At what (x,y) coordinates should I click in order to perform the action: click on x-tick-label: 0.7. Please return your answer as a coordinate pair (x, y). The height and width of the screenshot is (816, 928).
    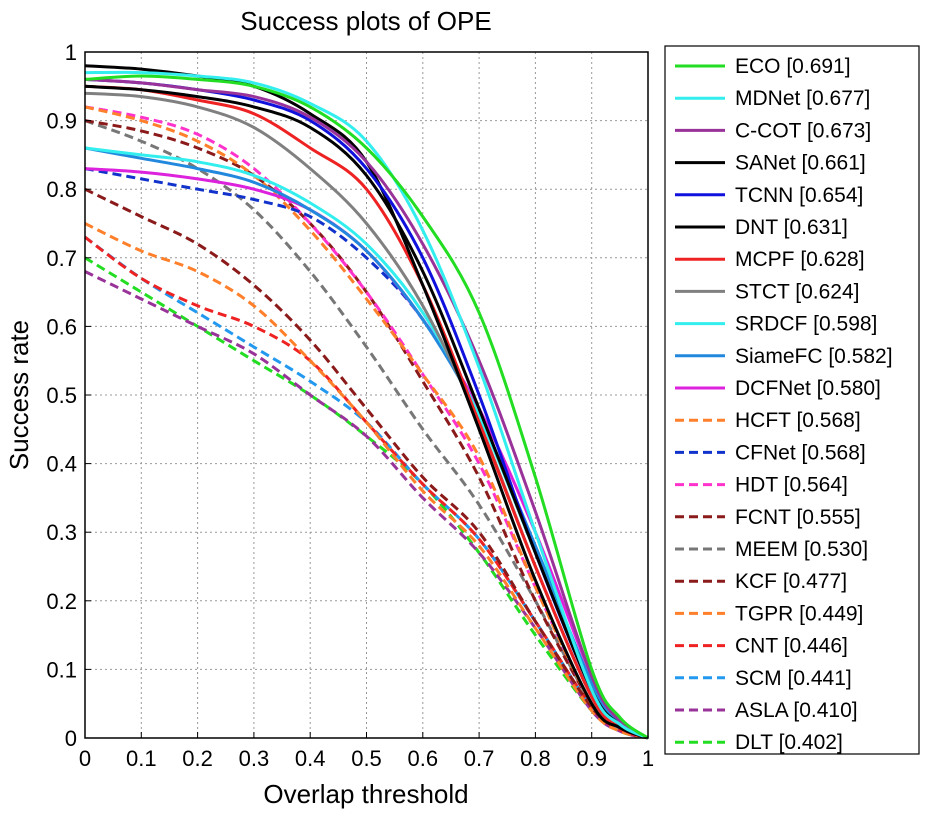
    Looking at the image, I should click on (479, 758).